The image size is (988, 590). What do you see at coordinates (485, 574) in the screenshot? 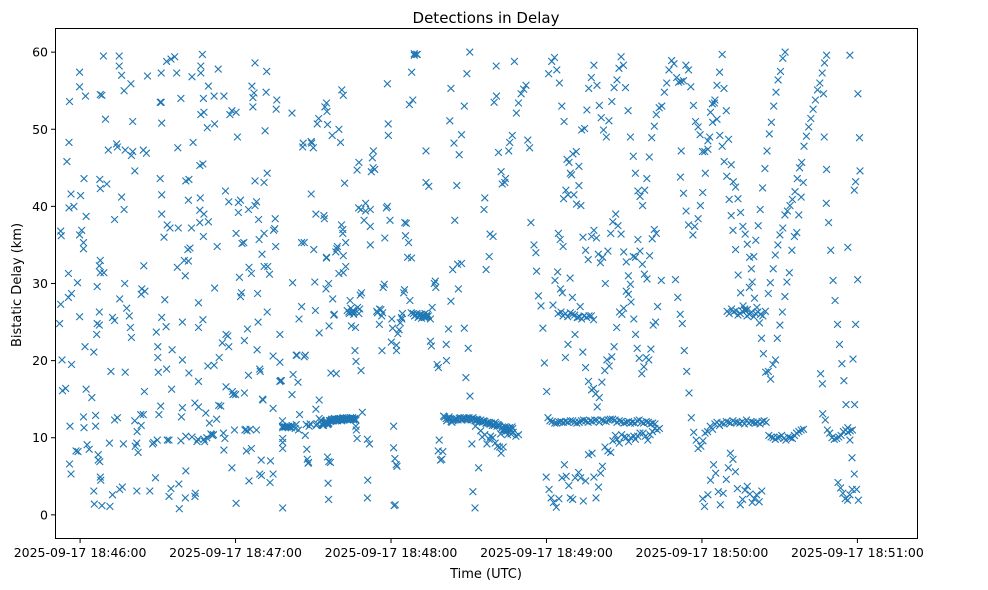
I see `x-axis-label: Time (UTC)` at bounding box center [485, 574].